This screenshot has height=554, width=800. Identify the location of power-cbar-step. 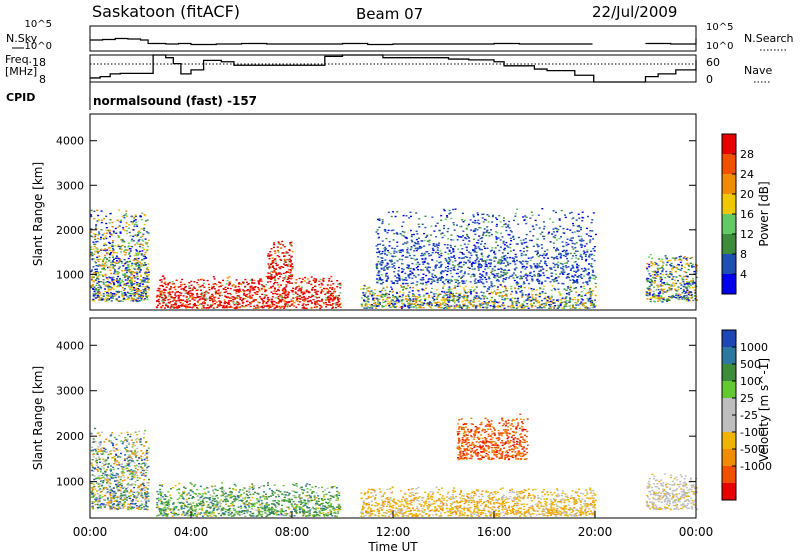
(729, 284).